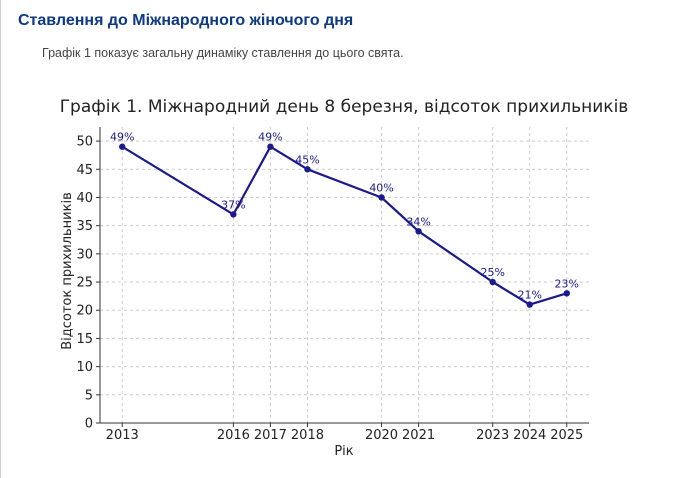  What do you see at coordinates (418, 221) in the screenshot?
I see `data-label: 34%` at bounding box center [418, 221].